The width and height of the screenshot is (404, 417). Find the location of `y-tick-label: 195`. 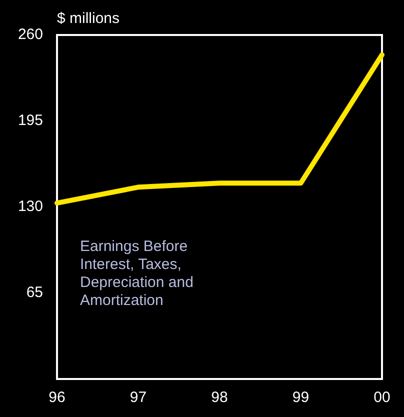

y-tick-label: 195 is located at coordinates (30, 121).